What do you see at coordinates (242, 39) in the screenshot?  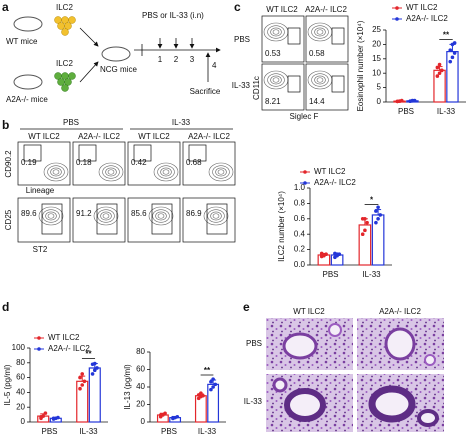 I see `row-label: PBS` at bounding box center [242, 39].